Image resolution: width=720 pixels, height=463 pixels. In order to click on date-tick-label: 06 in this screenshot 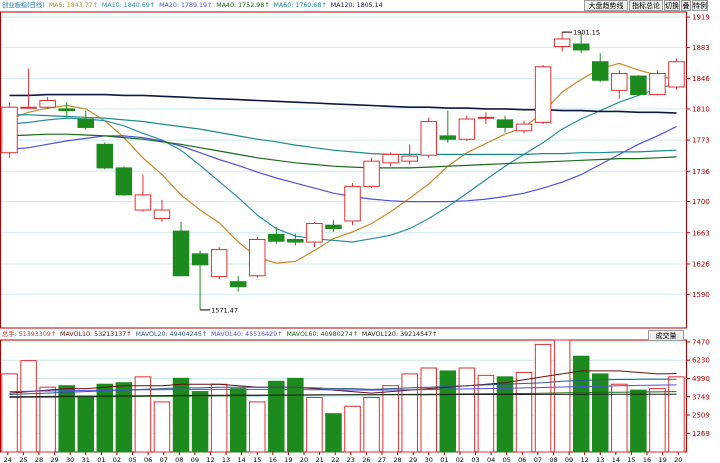, I will do `click(148, 459)`.